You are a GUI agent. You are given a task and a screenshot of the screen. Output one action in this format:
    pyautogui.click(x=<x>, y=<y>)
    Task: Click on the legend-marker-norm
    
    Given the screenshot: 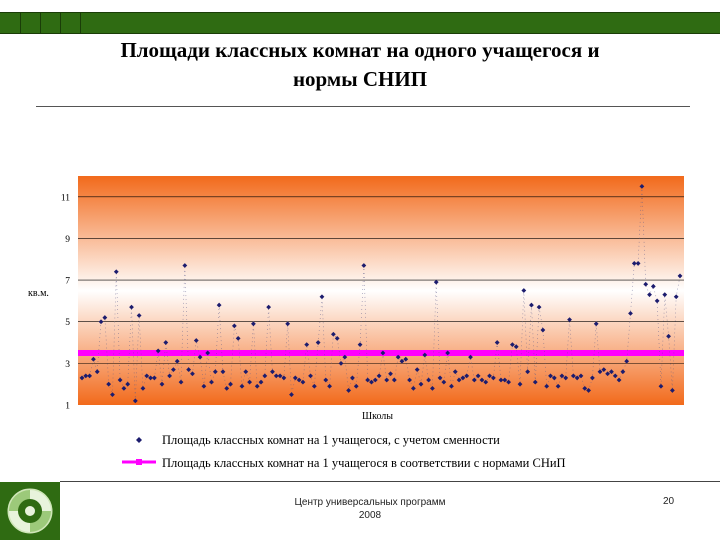 What is the action you would take?
    pyautogui.click(x=139, y=462)
    